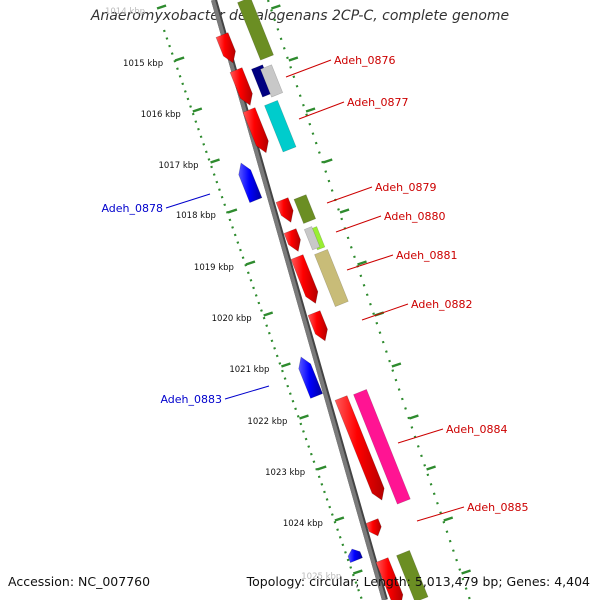 The height and width of the screenshot is (600, 600). I want to click on gene-label: Adeh_0877, so click(378, 102).